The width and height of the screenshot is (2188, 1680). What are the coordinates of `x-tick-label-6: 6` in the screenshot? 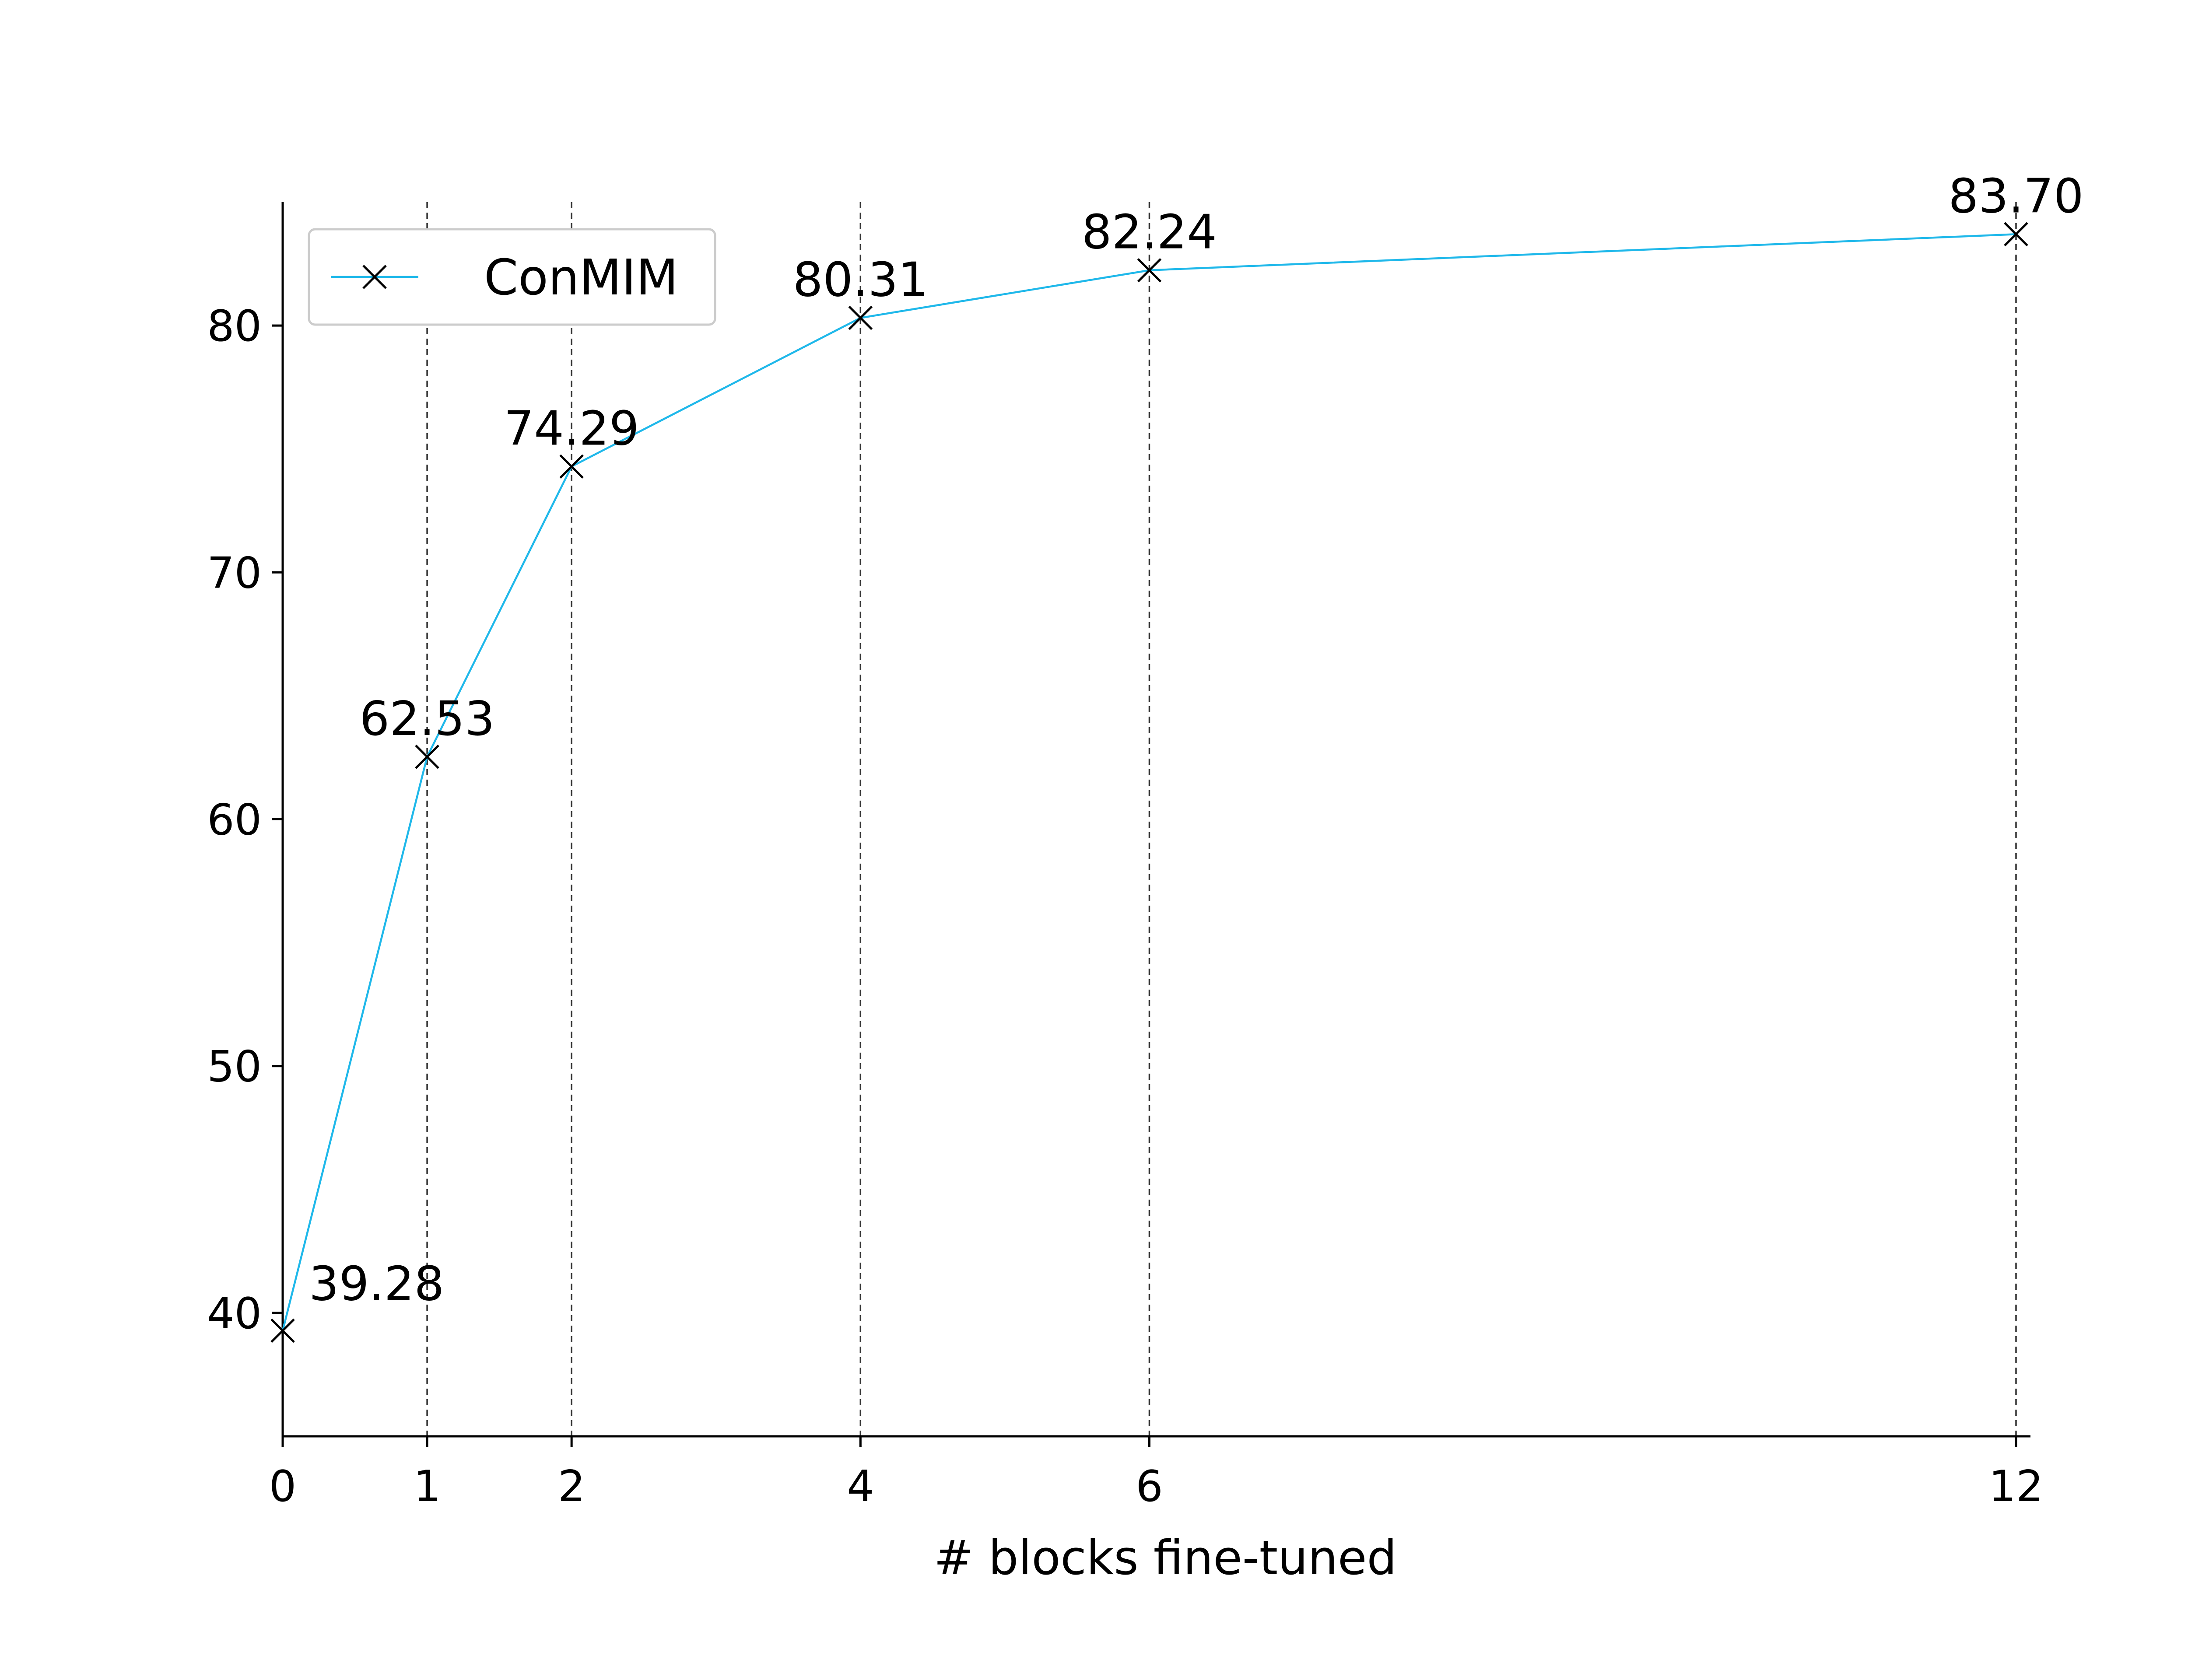 It's located at (1150, 1487).